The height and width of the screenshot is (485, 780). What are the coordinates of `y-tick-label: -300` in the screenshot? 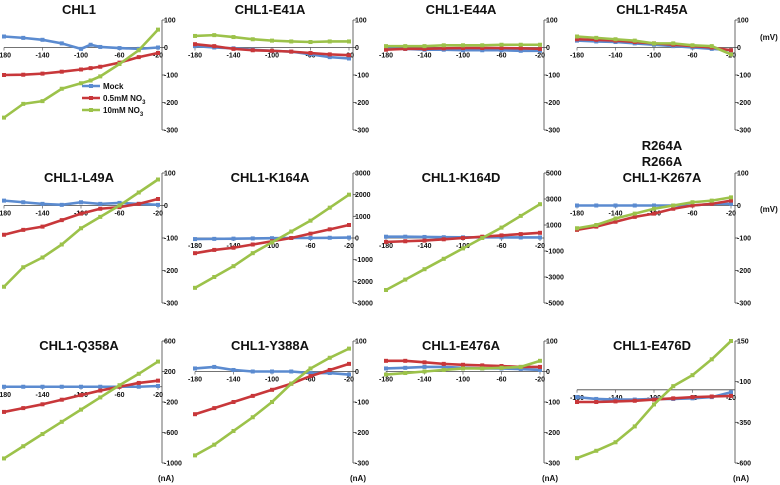 It's located at (744, 304).